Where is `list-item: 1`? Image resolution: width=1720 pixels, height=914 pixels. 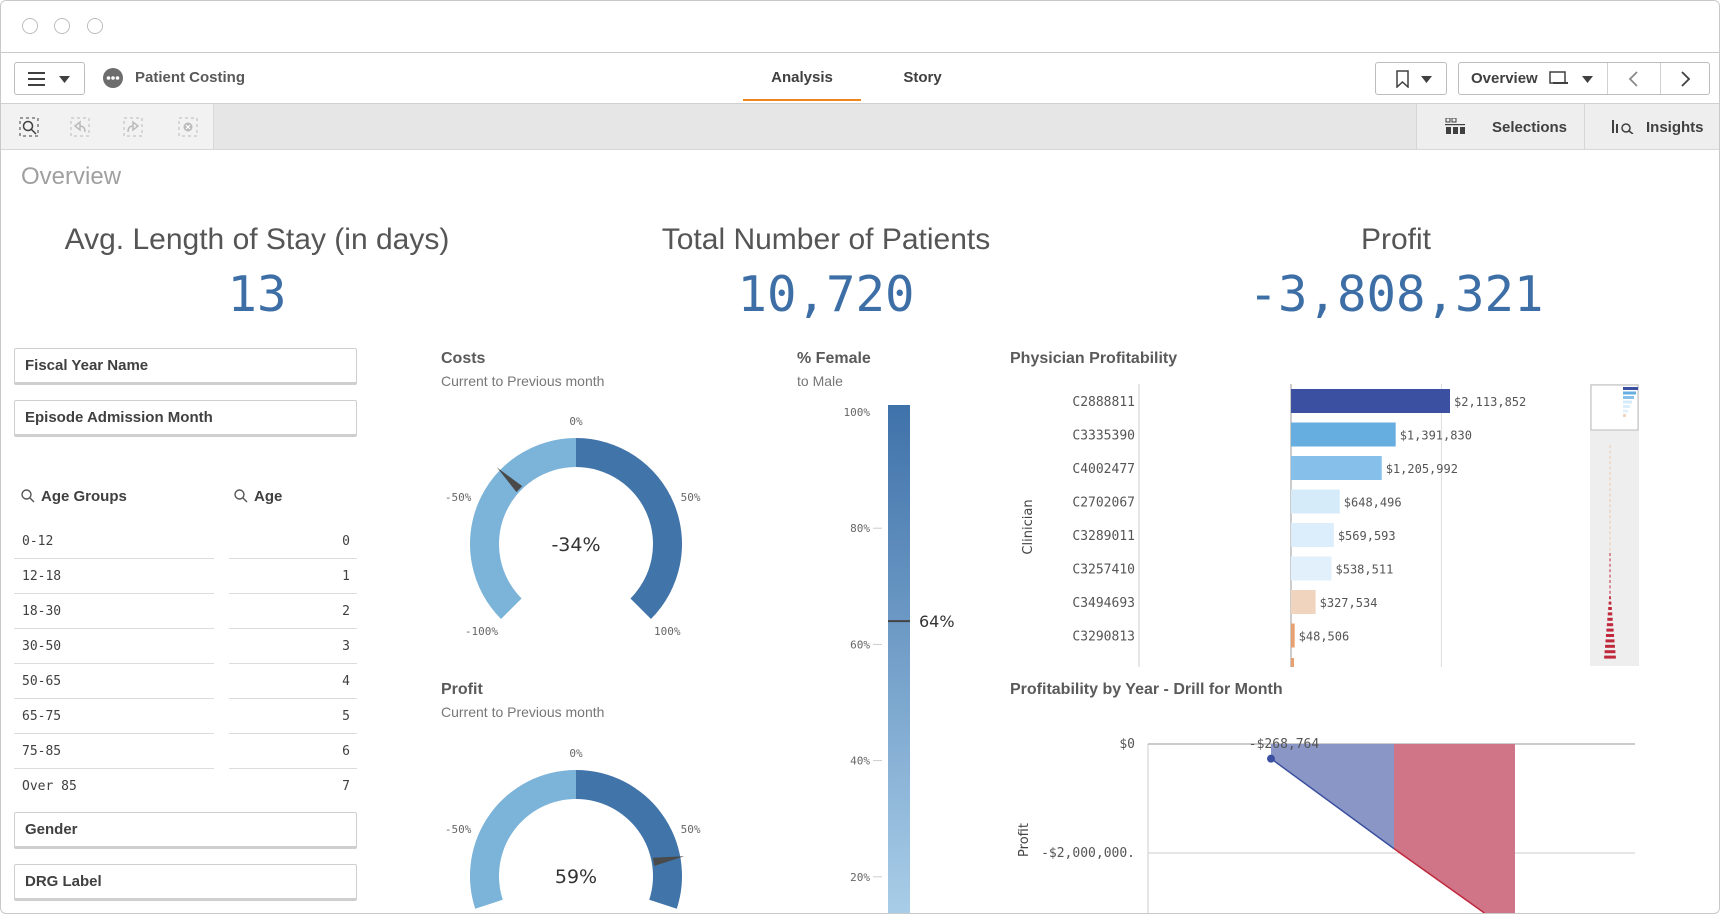 list-item: 1 is located at coordinates (293, 576).